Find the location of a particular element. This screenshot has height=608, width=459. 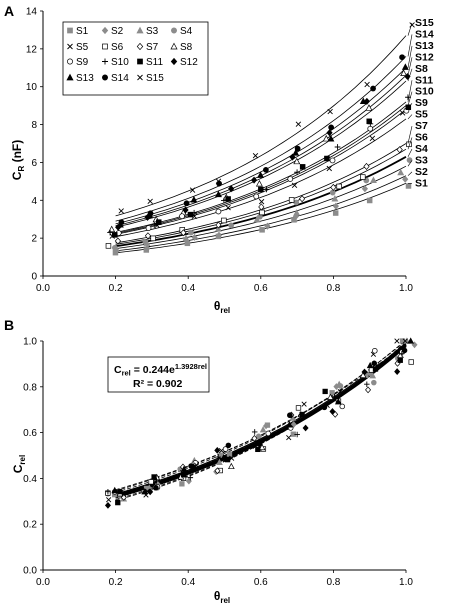

fit-curve-s3 is located at coordinates (261, 207).